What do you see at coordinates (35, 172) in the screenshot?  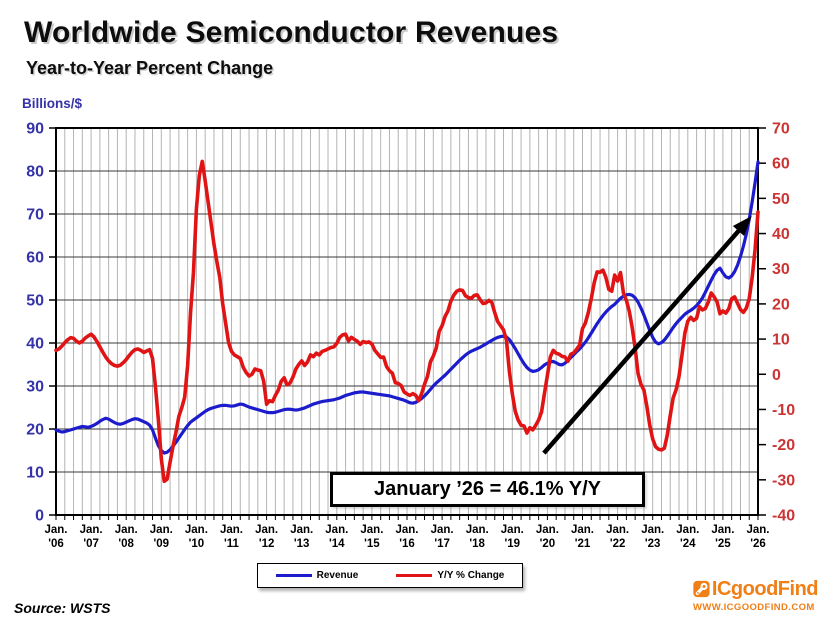 I see `svg-text: 80` at bounding box center [35, 172].